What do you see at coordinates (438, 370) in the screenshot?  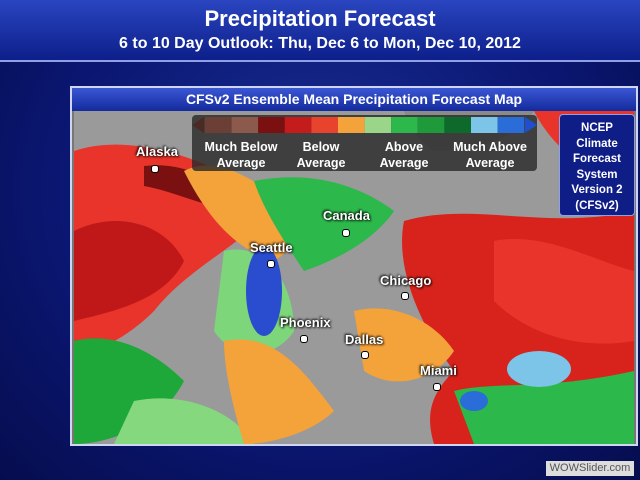 I see `city-label: Miami` at bounding box center [438, 370].